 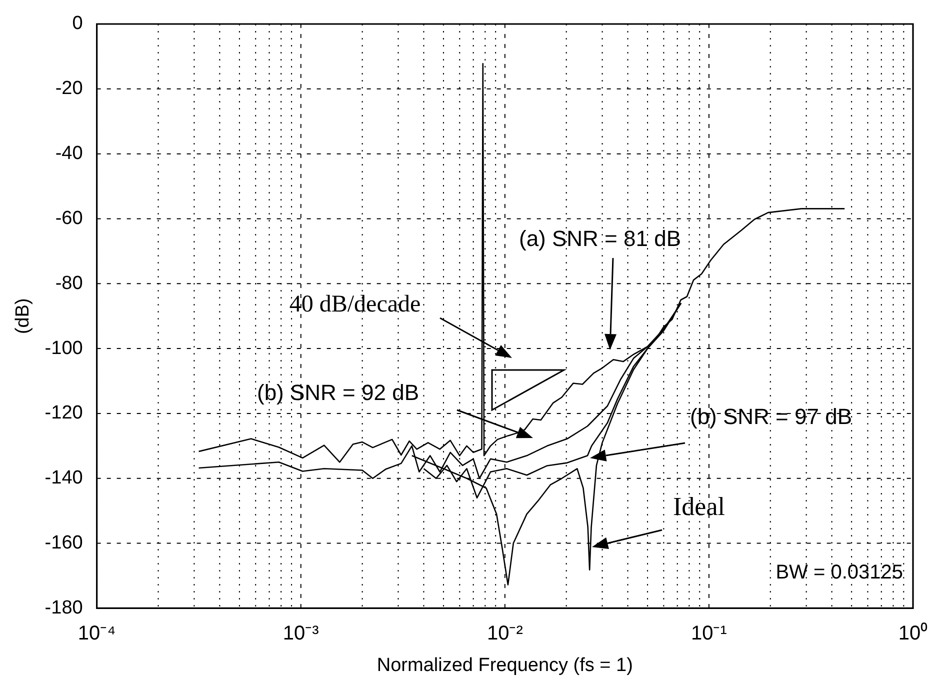 What do you see at coordinates (709, 633) in the screenshot?
I see `x-tick-label: 10⁻¹` at bounding box center [709, 633].